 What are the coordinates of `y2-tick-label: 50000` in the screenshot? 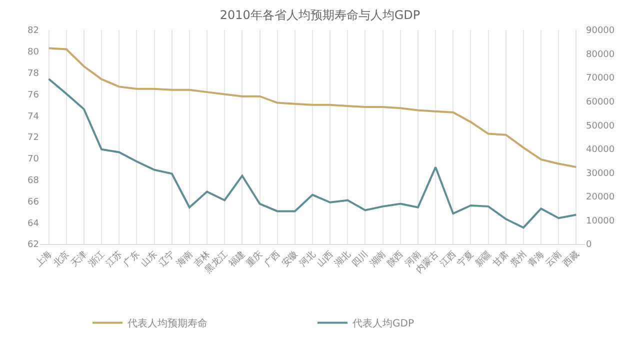 It's located at (600, 126).